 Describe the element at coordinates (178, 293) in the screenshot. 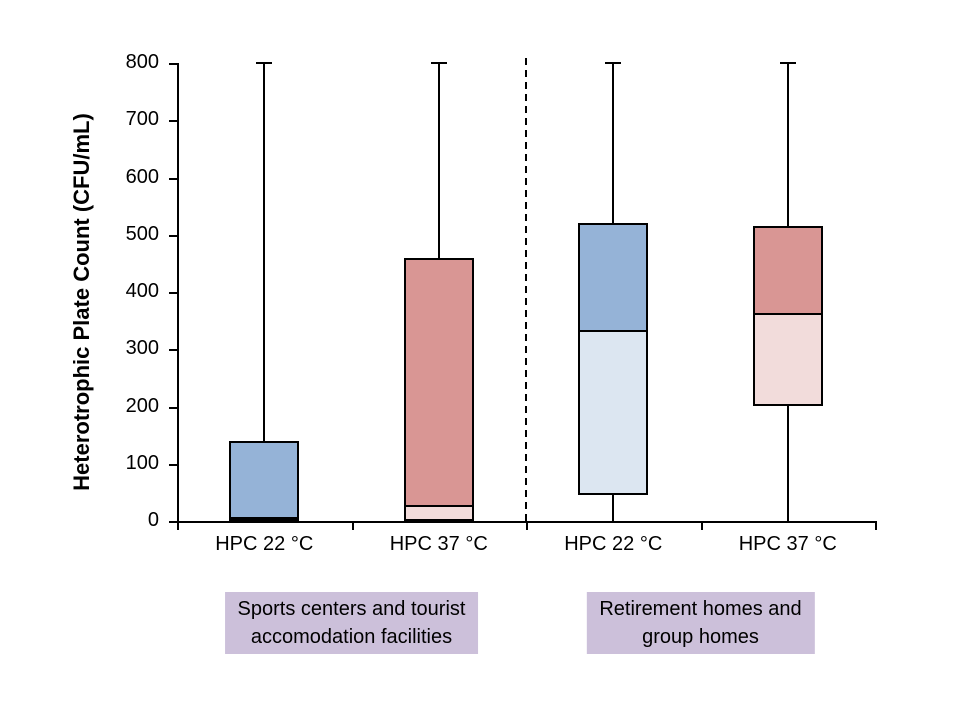

I see `y-axis-line` at that location.